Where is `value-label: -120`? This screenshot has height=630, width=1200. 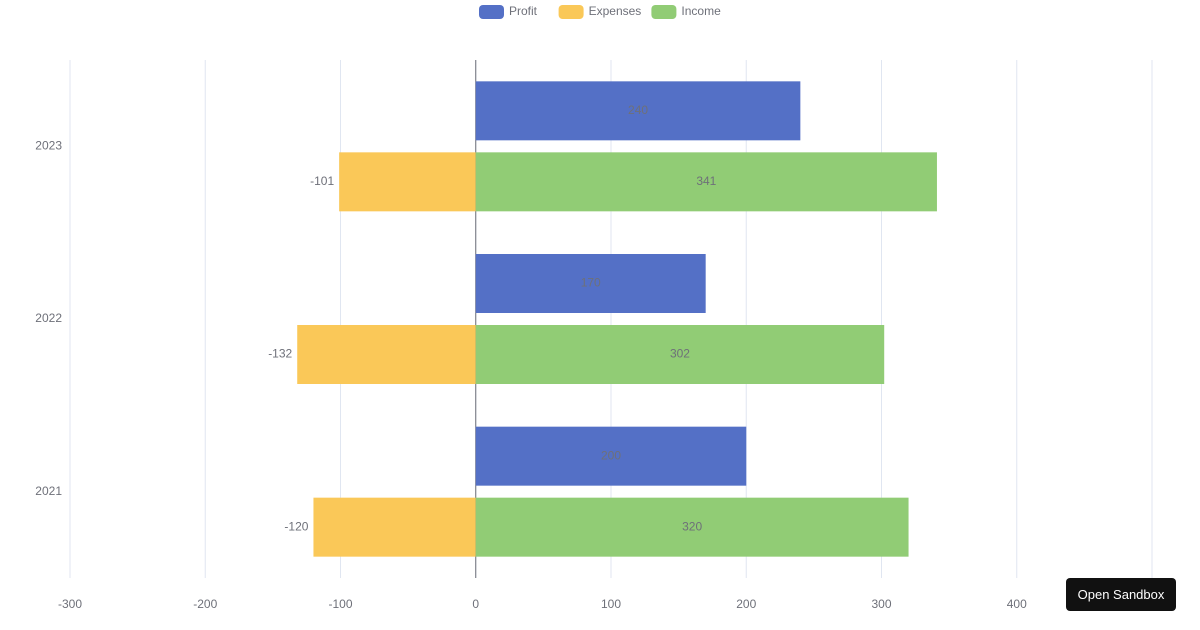
value-label: -120 is located at coordinates (296, 526).